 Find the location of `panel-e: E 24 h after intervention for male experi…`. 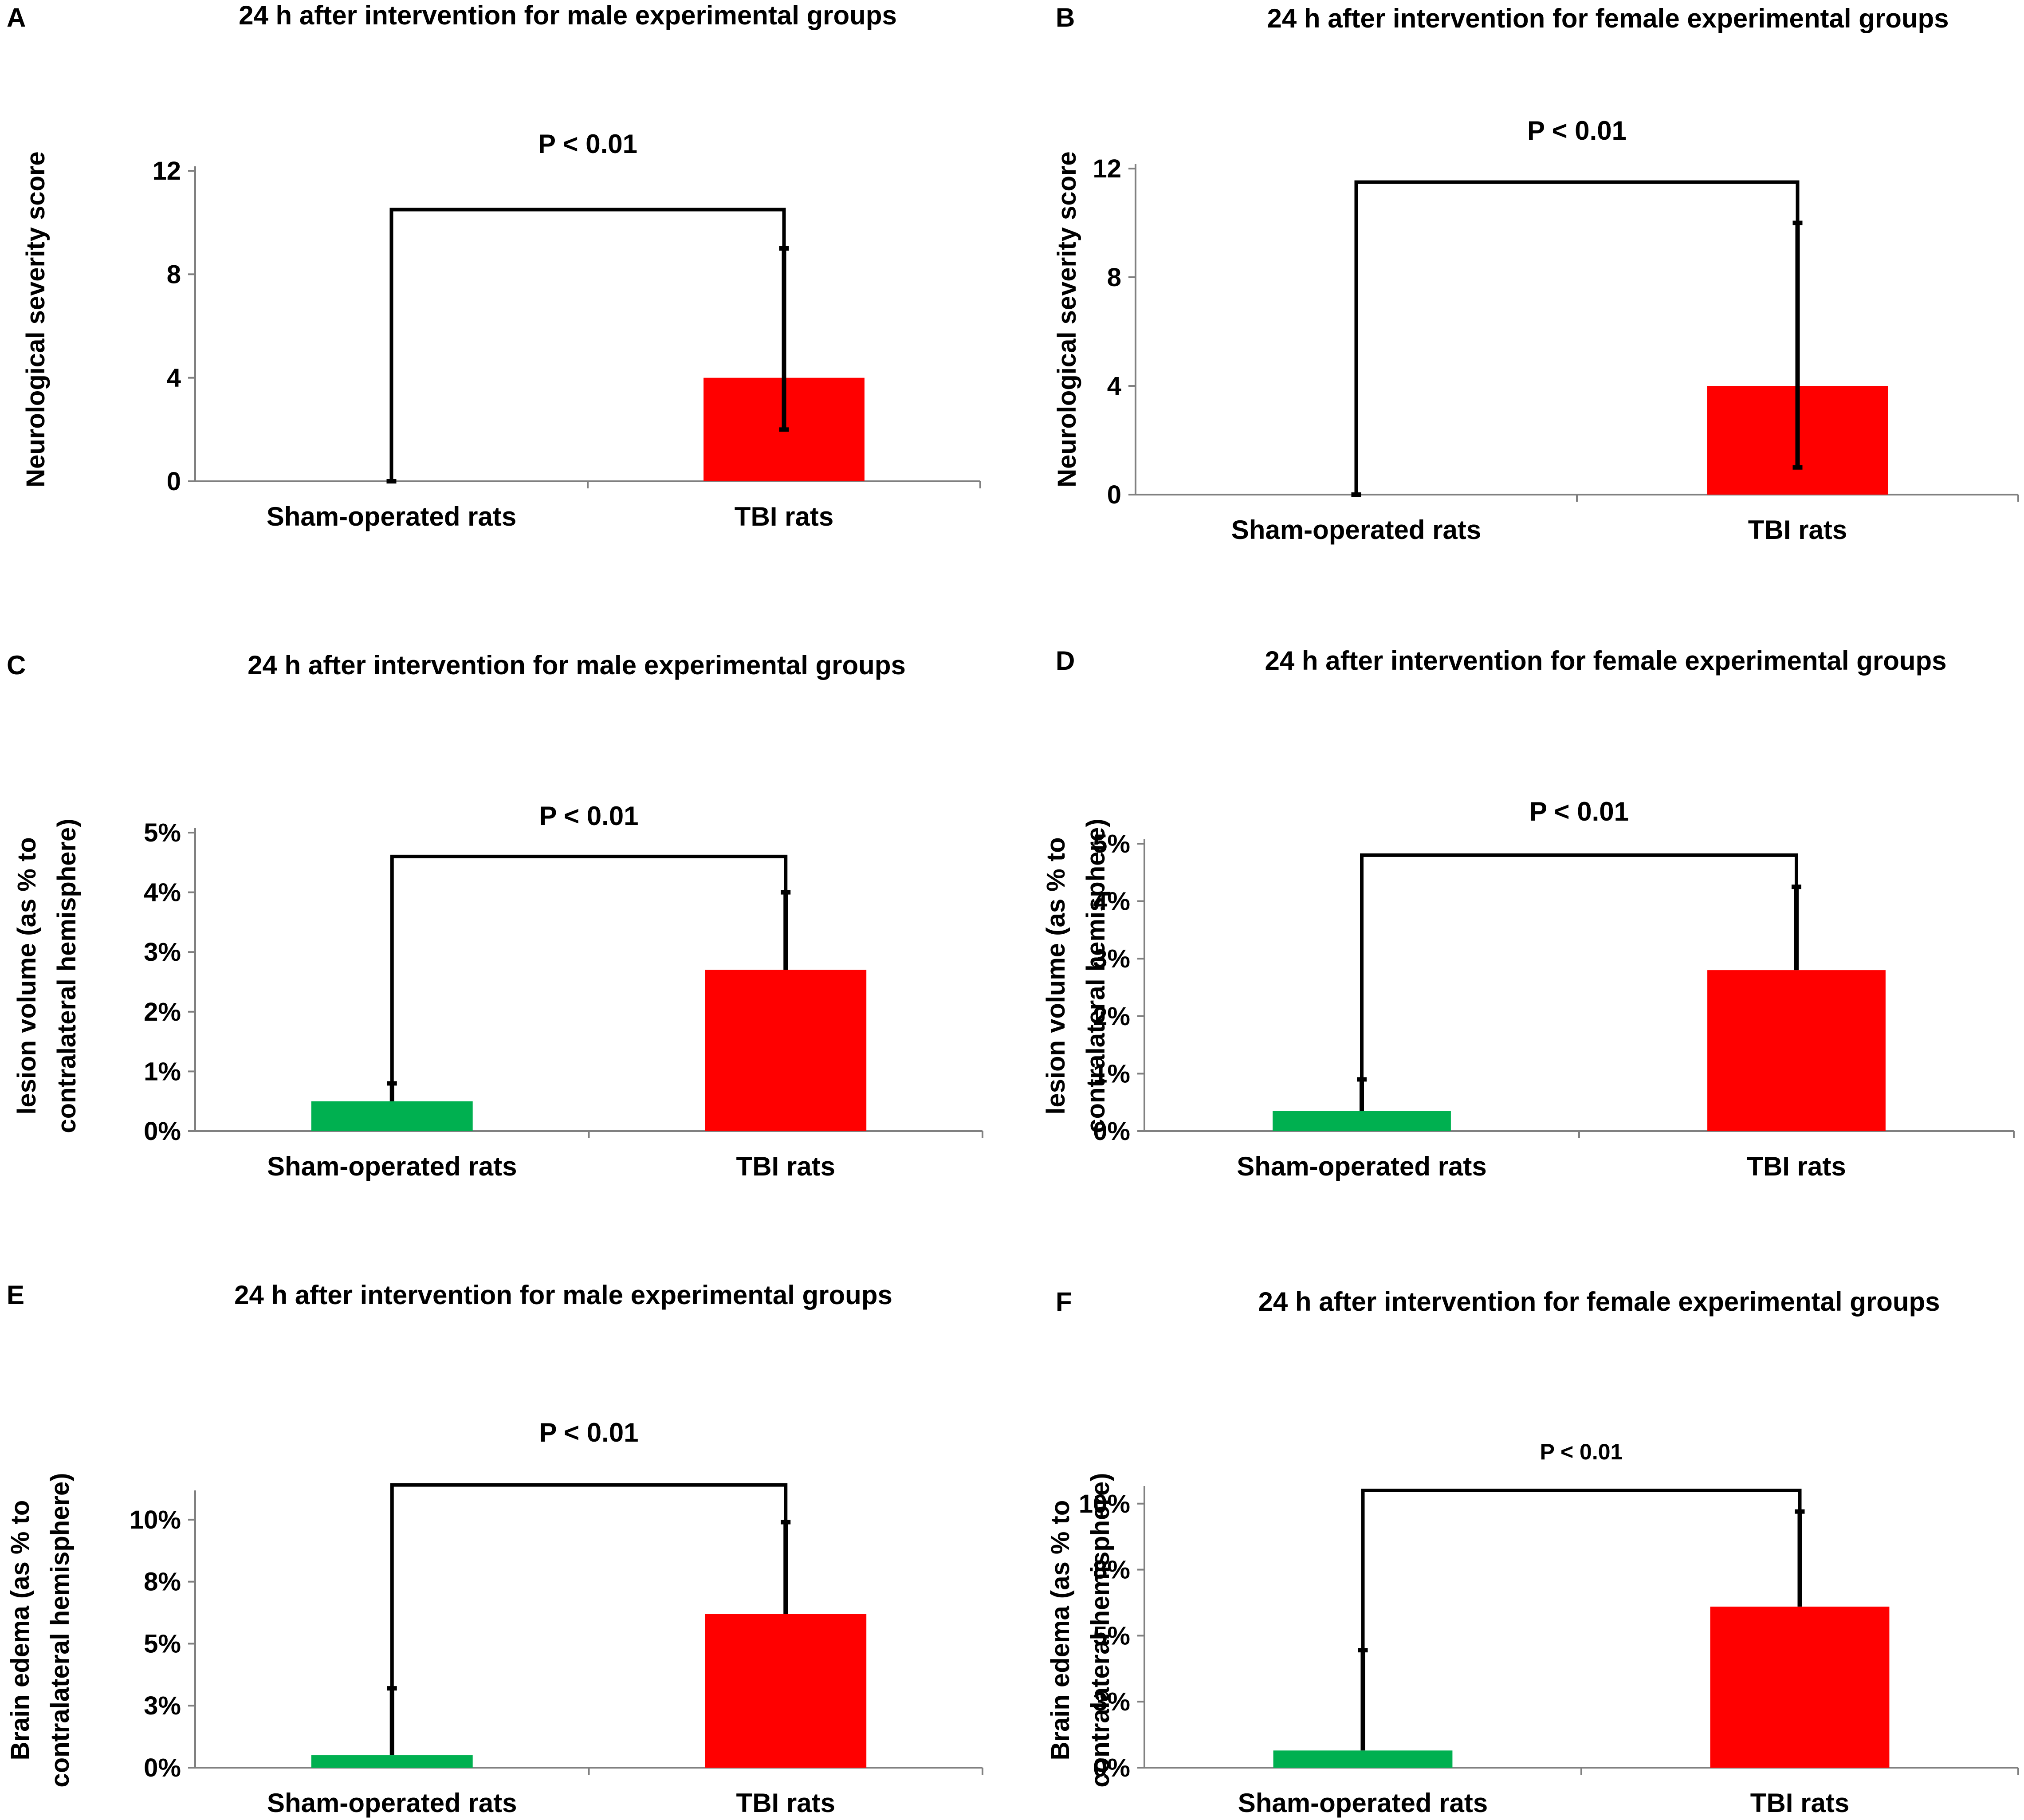

panel-e: E 24 h after intervention for male experi… is located at coordinates (494, 1549).